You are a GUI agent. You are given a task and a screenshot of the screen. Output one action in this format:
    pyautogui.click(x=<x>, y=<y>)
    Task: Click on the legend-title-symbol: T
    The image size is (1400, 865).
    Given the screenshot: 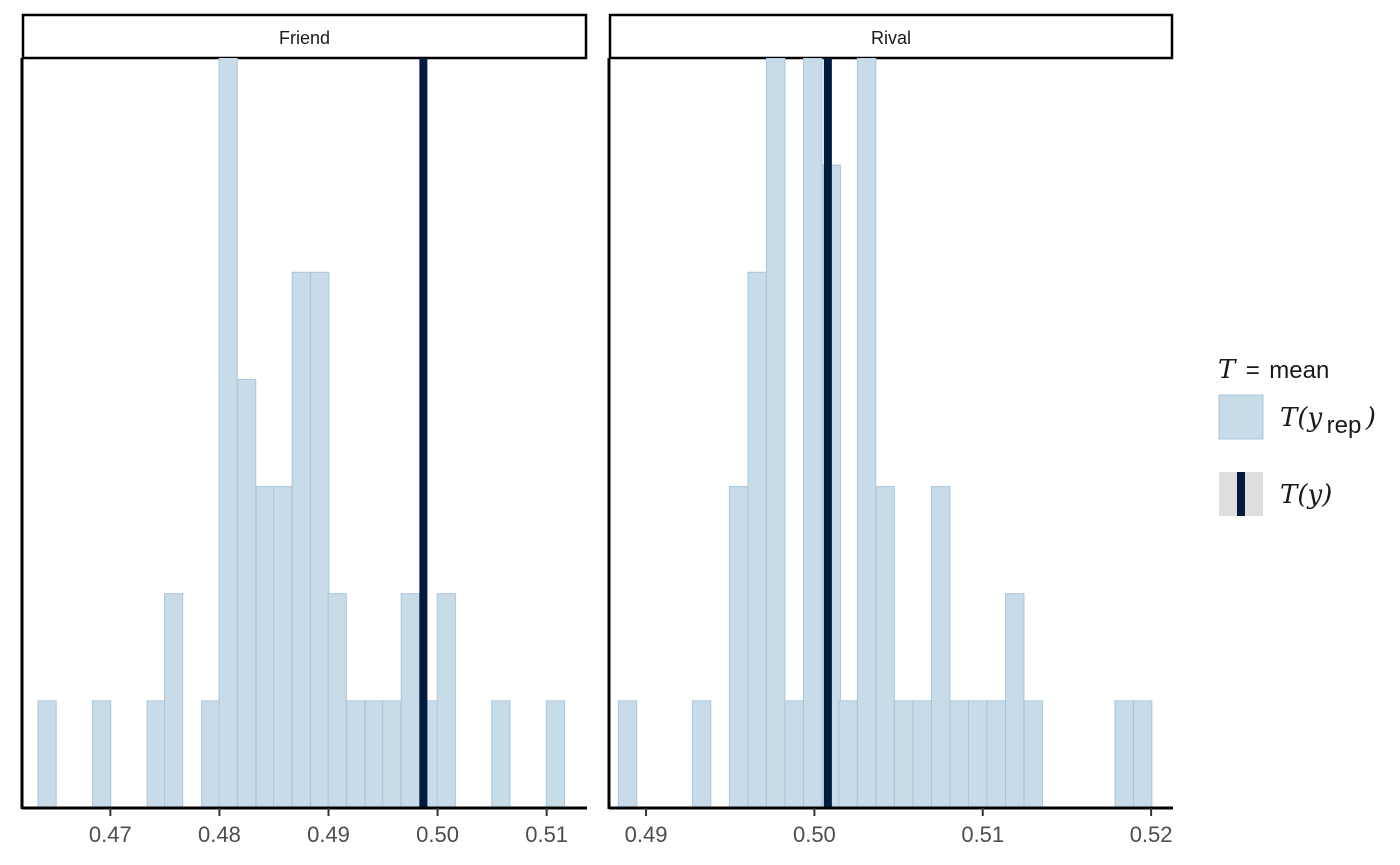 What is the action you would take?
    pyautogui.click(x=1227, y=370)
    